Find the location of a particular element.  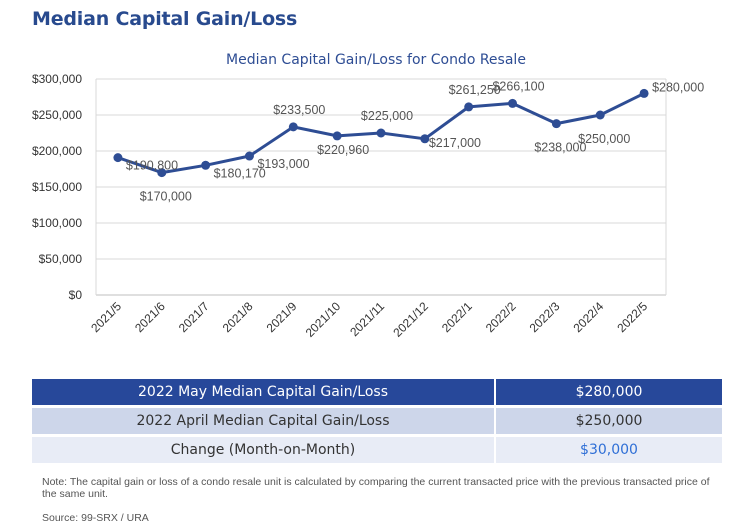

x-tick-label: 2022/2 is located at coordinates (501, 317).